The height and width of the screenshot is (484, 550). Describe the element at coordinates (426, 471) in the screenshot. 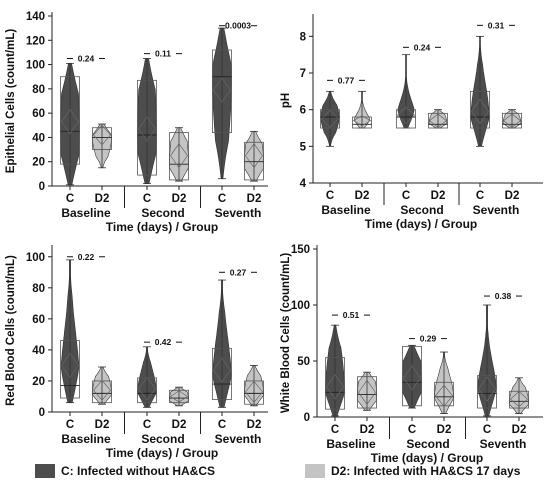

I see `legend-label-d2: D2: Infected with HA&CS 17 days` at that location.